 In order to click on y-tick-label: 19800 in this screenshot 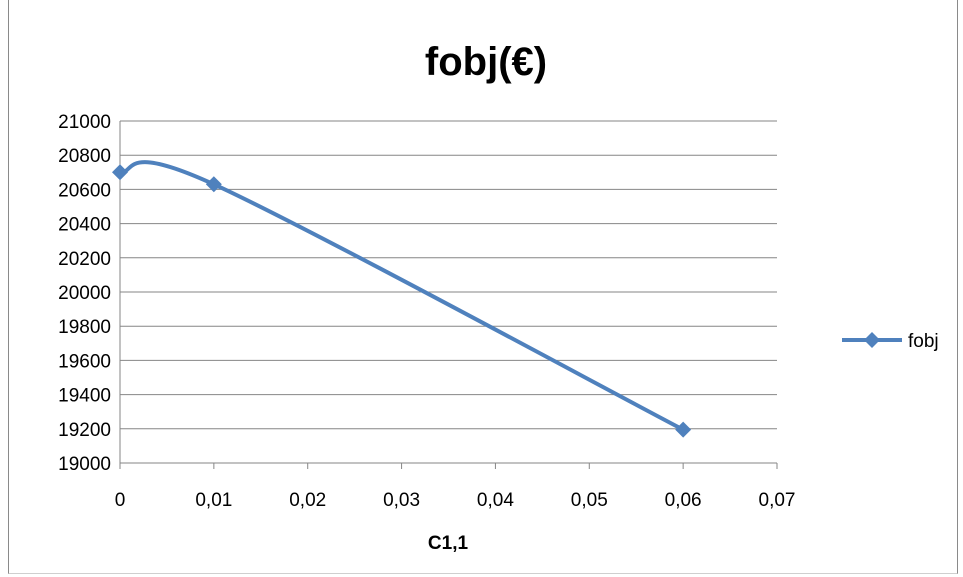, I will do `click(84, 327)`.